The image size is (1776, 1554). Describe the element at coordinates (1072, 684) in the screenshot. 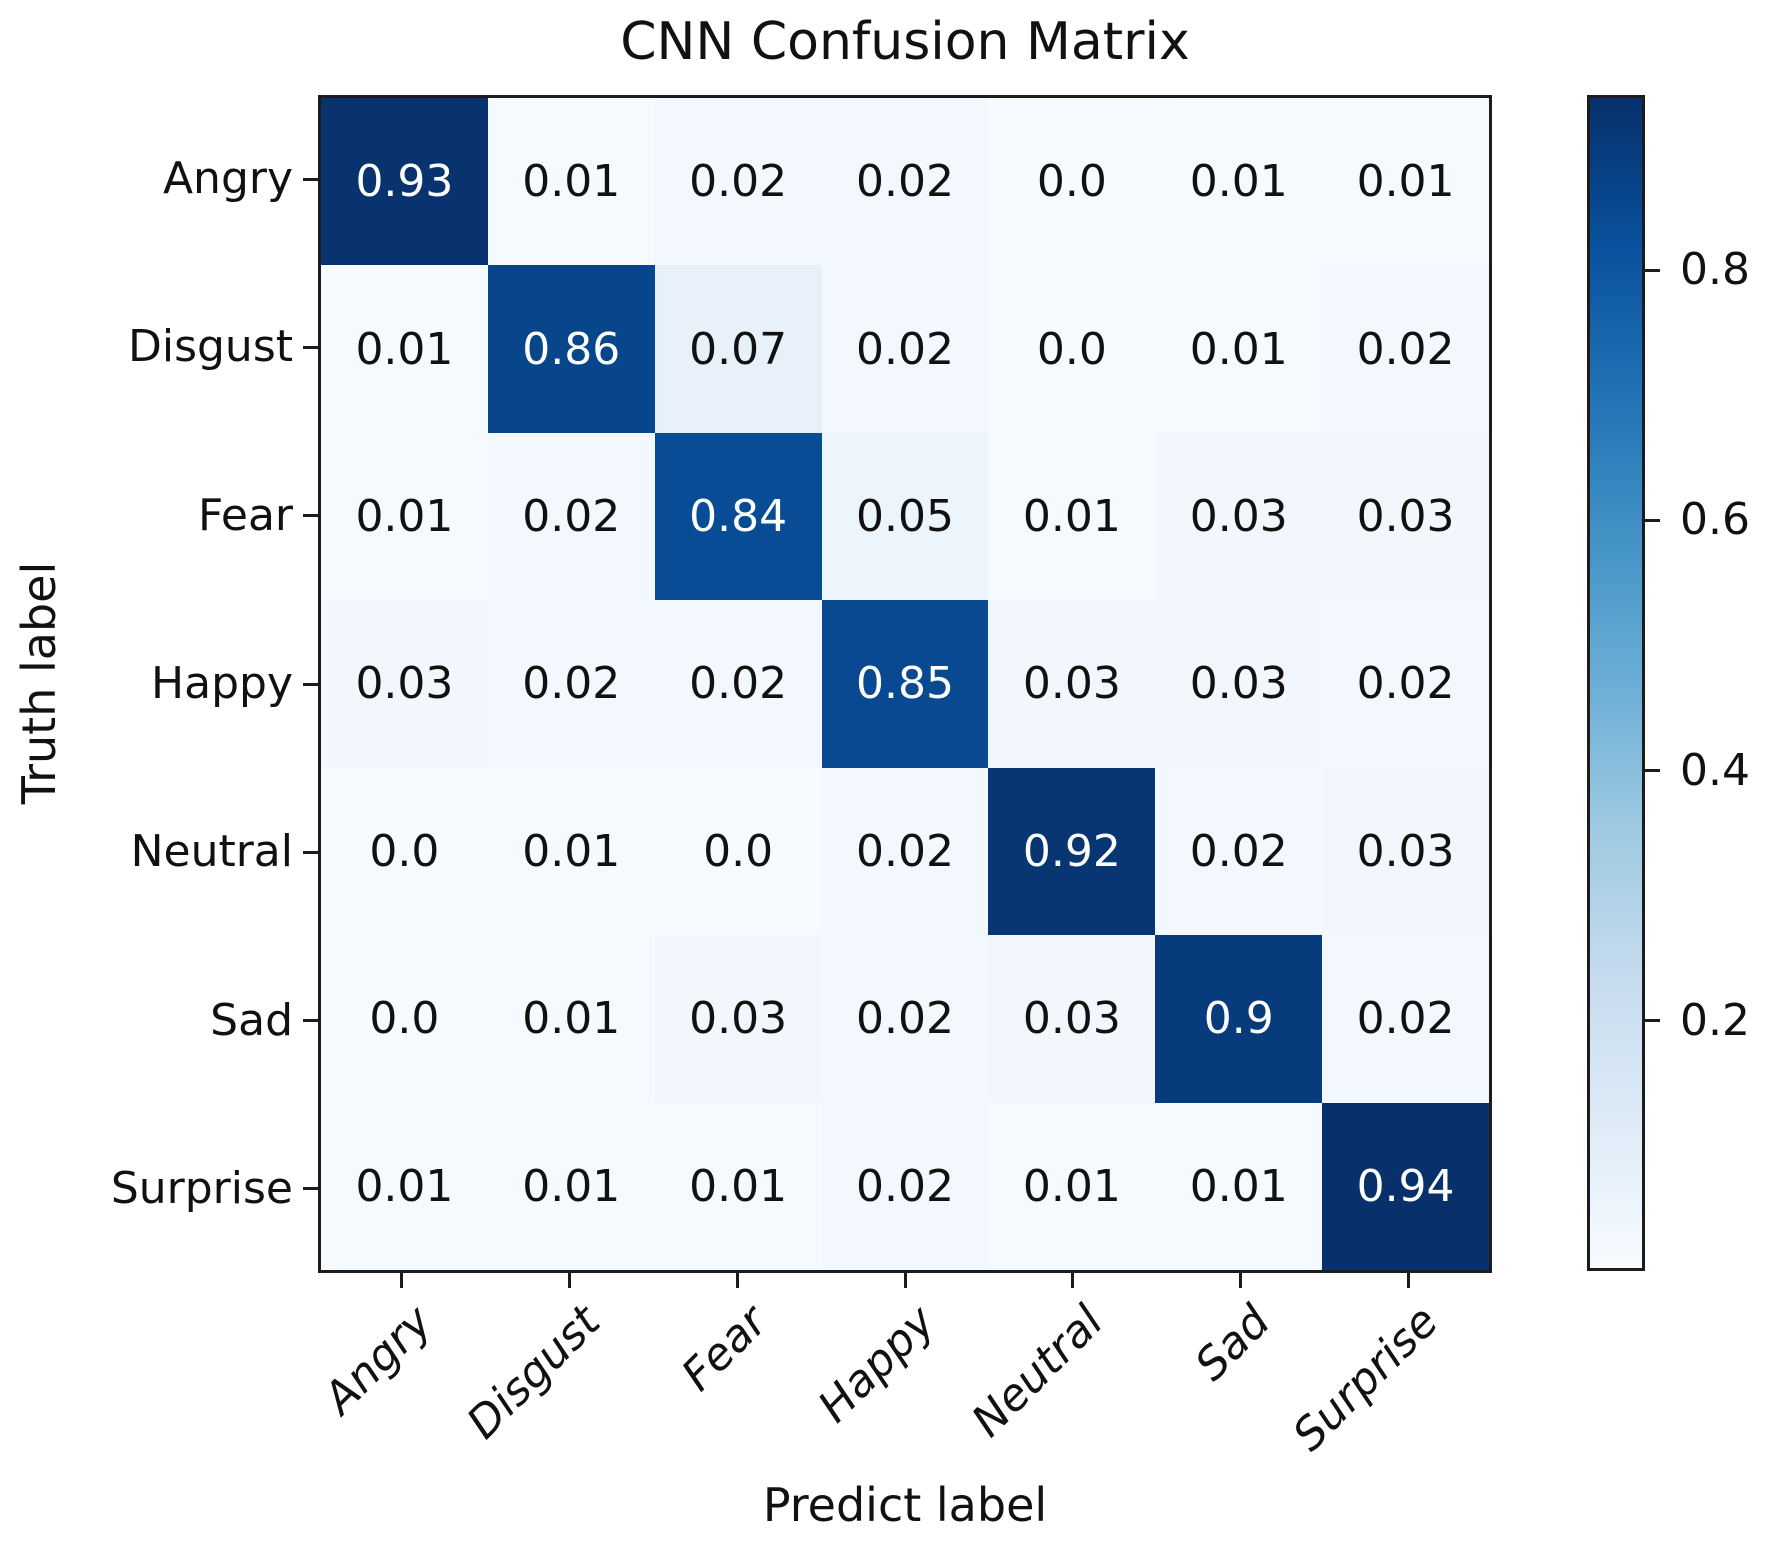

I see `matrix-cell-happy-neutral: 0.03` at that location.